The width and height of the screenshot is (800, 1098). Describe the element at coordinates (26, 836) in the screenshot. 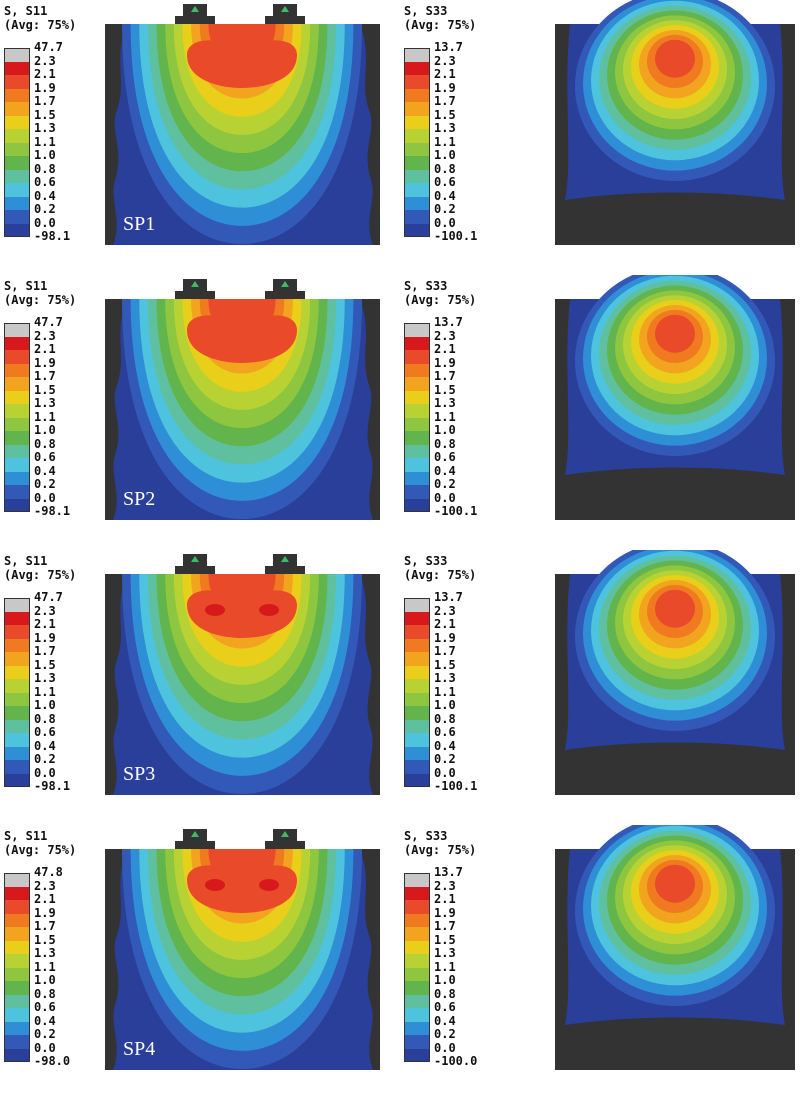

I see `legend-variable: S, S11` at that location.